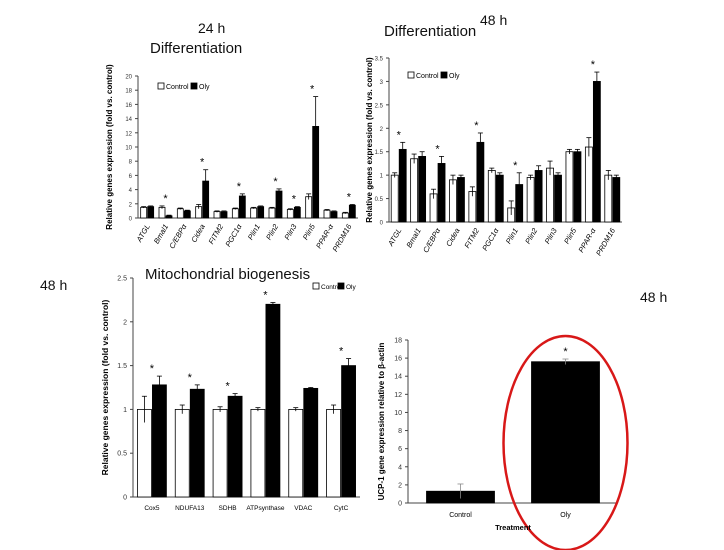  What do you see at coordinates (152, 508) in the screenshot?
I see `x-category-label: Cox5` at bounding box center [152, 508].